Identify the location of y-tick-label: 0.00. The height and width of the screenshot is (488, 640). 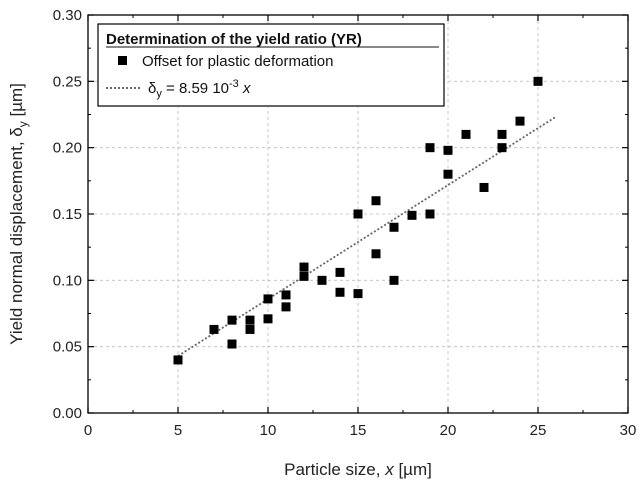
(67, 413).